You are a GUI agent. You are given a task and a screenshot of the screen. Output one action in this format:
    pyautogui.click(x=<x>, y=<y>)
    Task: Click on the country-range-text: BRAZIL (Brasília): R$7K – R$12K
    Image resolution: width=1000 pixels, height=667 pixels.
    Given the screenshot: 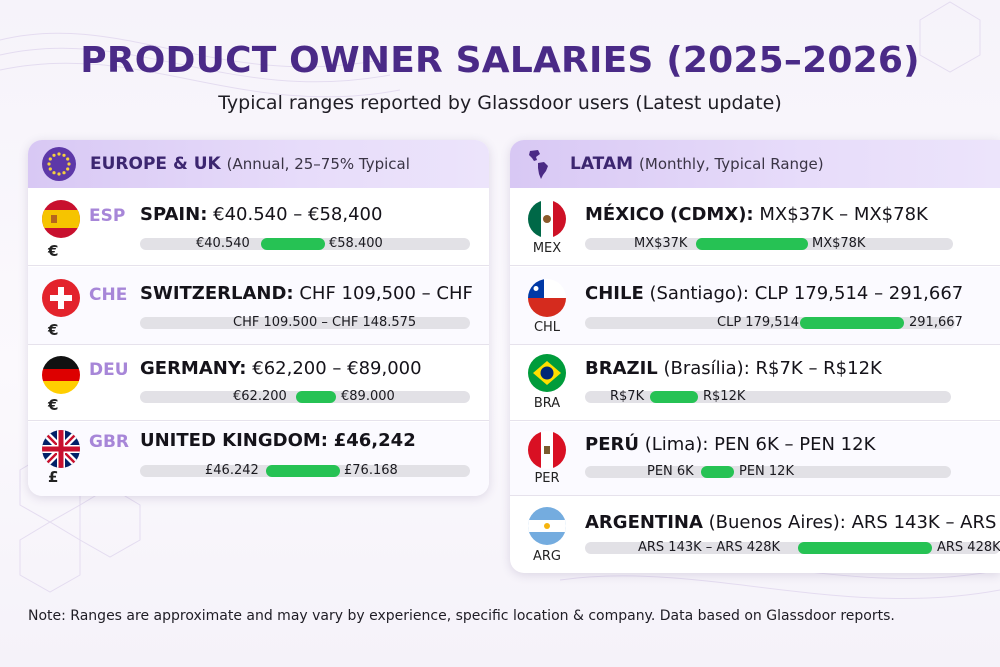 What is the action you would take?
    pyautogui.click(x=733, y=368)
    